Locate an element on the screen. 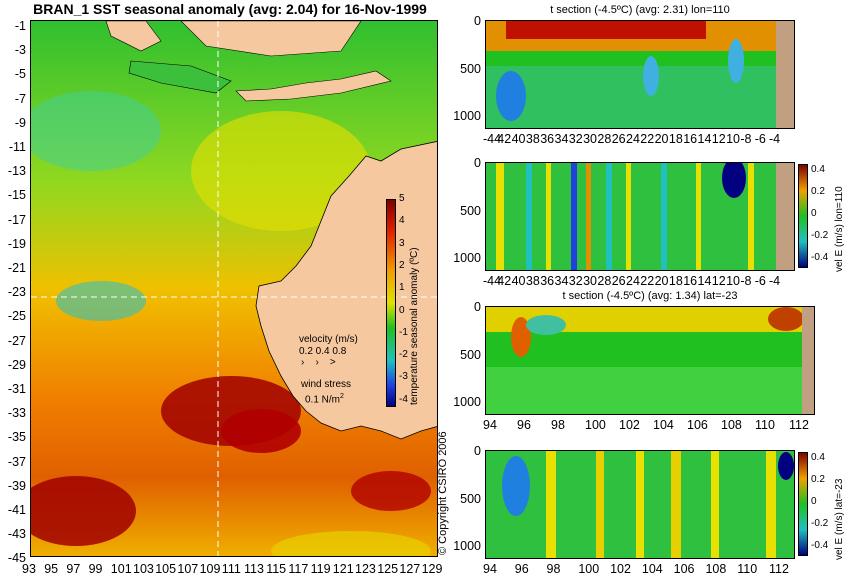  velocity-legend-label: velocity (m/s) is located at coordinates (328, 339).